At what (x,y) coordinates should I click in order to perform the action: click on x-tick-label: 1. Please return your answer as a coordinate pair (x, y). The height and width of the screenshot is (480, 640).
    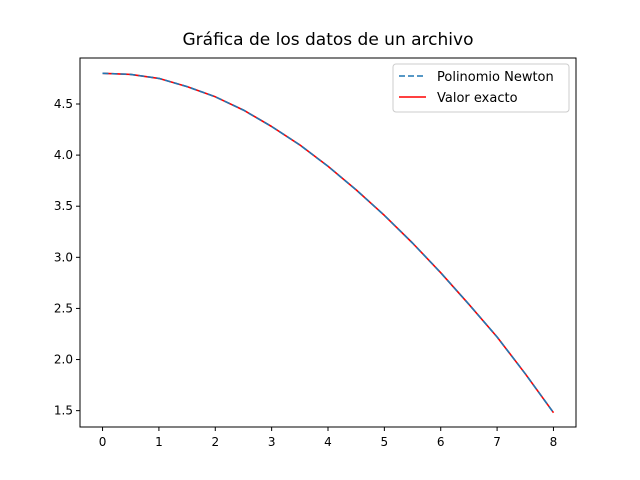
    Looking at the image, I should click on (159, 442).